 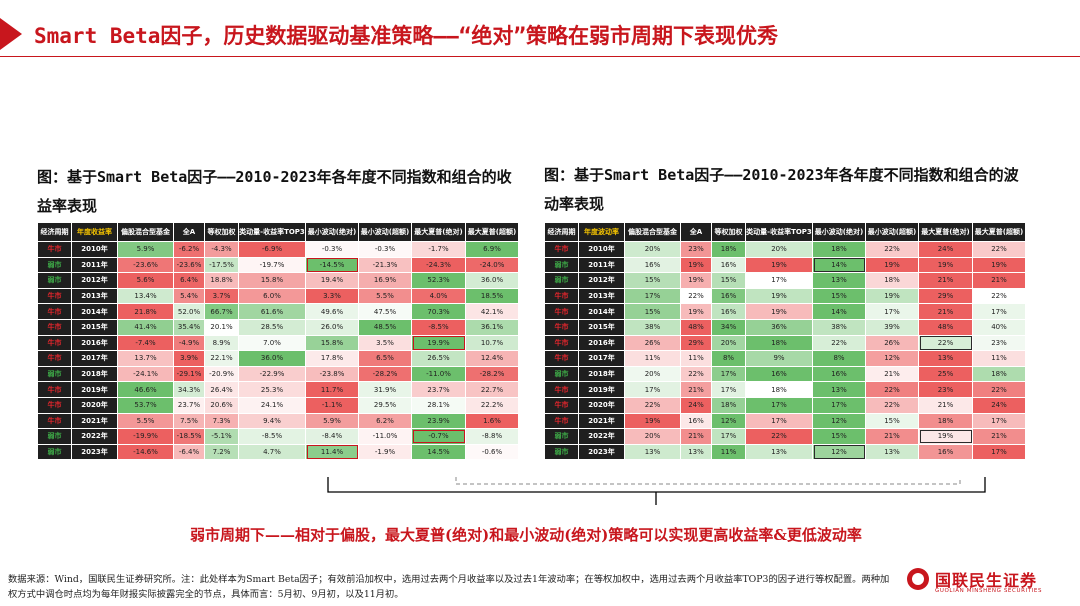 What do you see at coordinates (332, 374) in the screenshot?
I see `return-cell: -23.8%` at bounding box center [332, 374].